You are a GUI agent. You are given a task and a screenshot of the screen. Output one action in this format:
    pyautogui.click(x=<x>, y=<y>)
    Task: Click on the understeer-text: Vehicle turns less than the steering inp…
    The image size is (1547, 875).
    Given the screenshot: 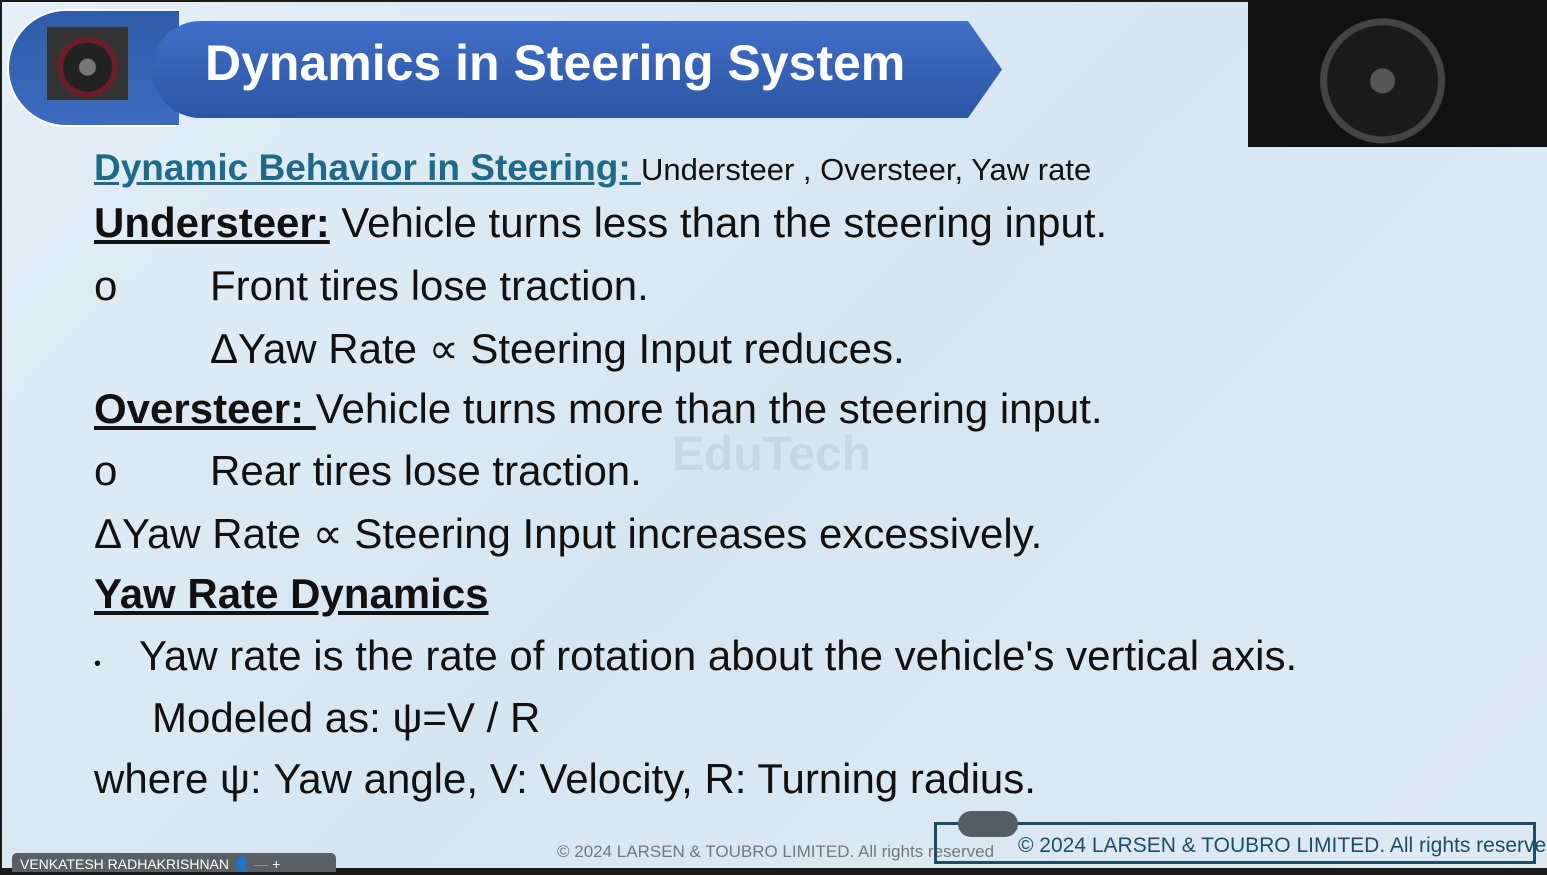 What is the action you would take?
    pyautogui.click(x=718, y=222)
    